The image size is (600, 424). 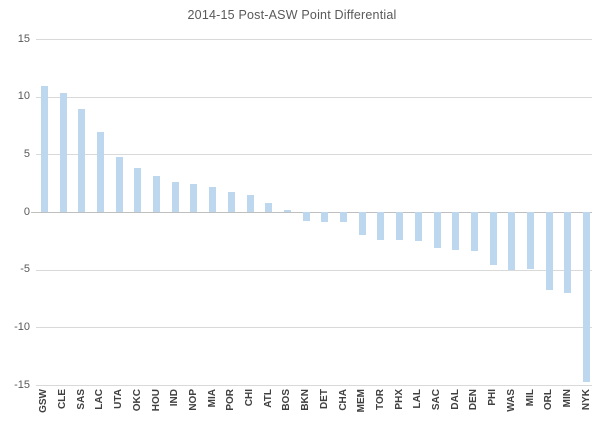 I want to click on x-axis-category-label: NOP, so click(x=193, y=400).